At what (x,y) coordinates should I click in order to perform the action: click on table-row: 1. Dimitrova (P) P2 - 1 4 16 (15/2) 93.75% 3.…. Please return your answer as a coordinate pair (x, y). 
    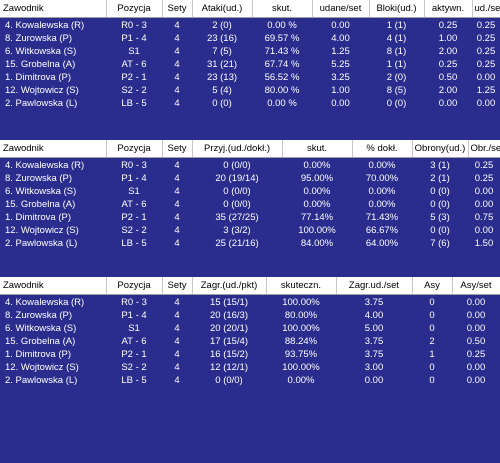
    Looking at the image, I should click on (250, 354).